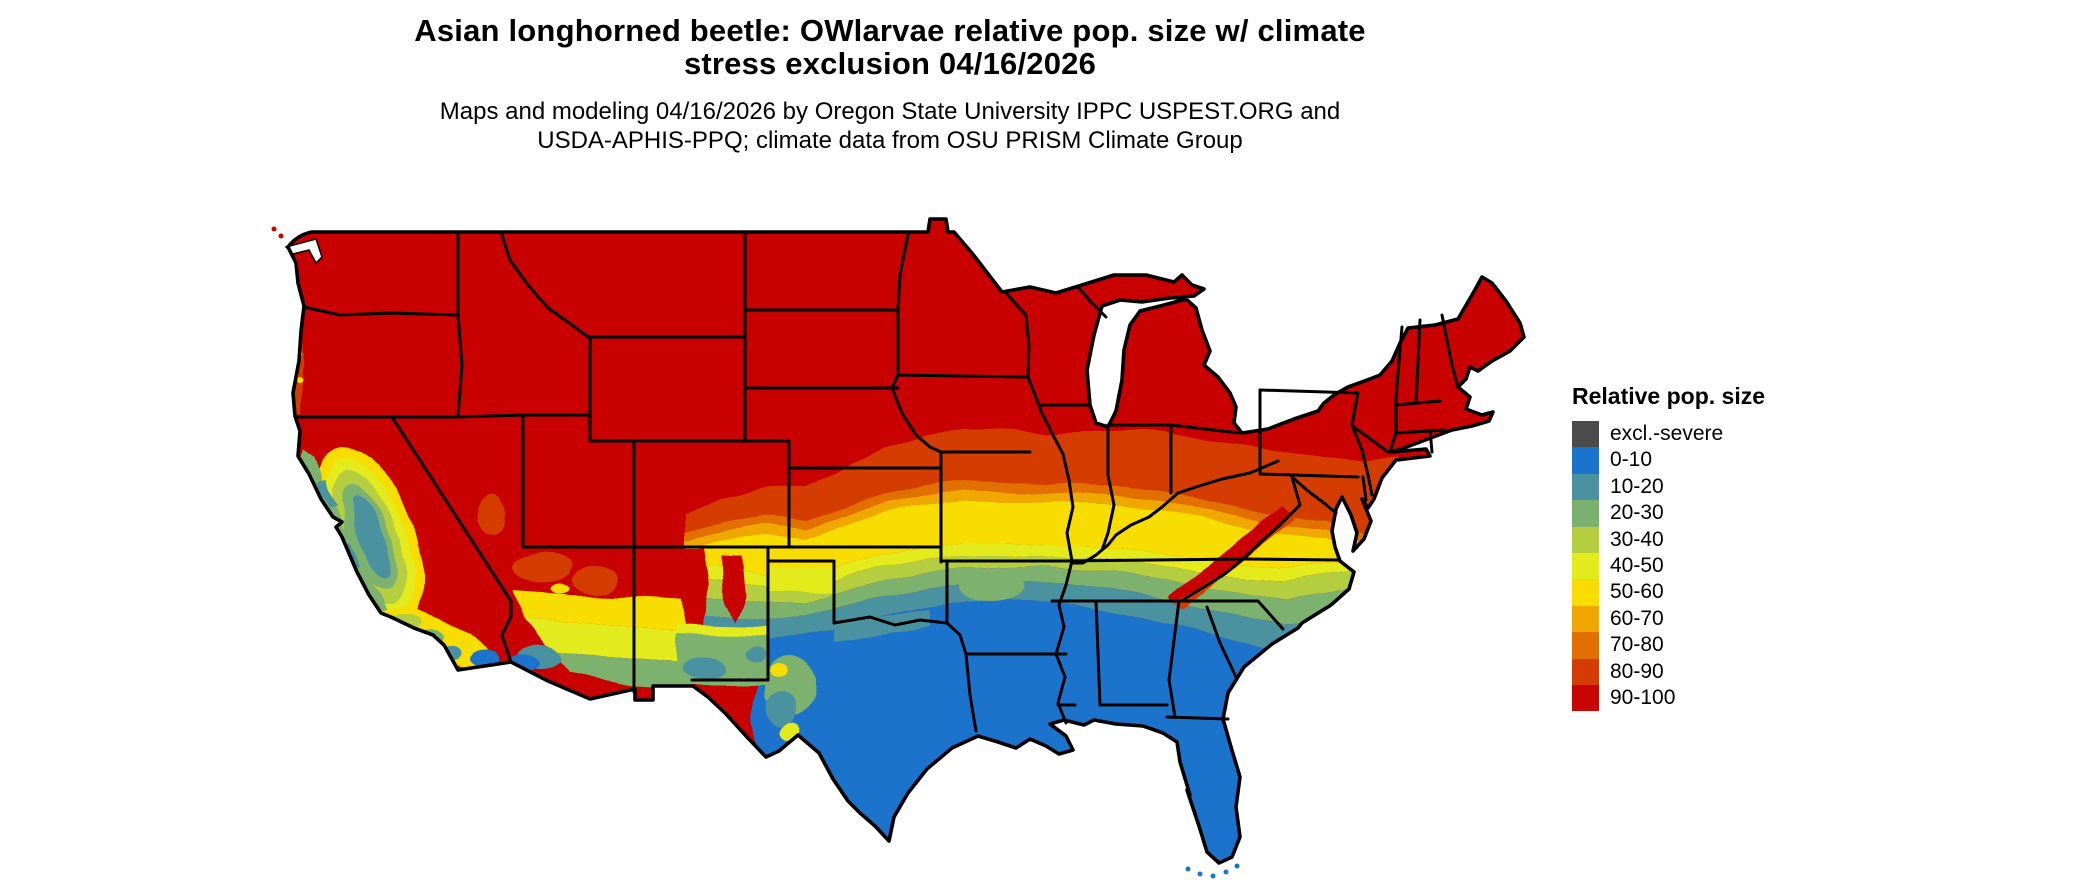 This screenshot has height=892, width=2100. I want to click on legend-item: 80-90, so click(1668, 671).